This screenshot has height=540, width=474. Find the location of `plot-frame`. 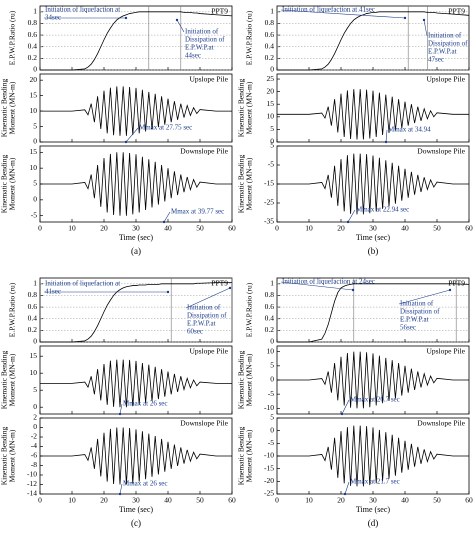

plot-frame is located at coordinates (136, 108).